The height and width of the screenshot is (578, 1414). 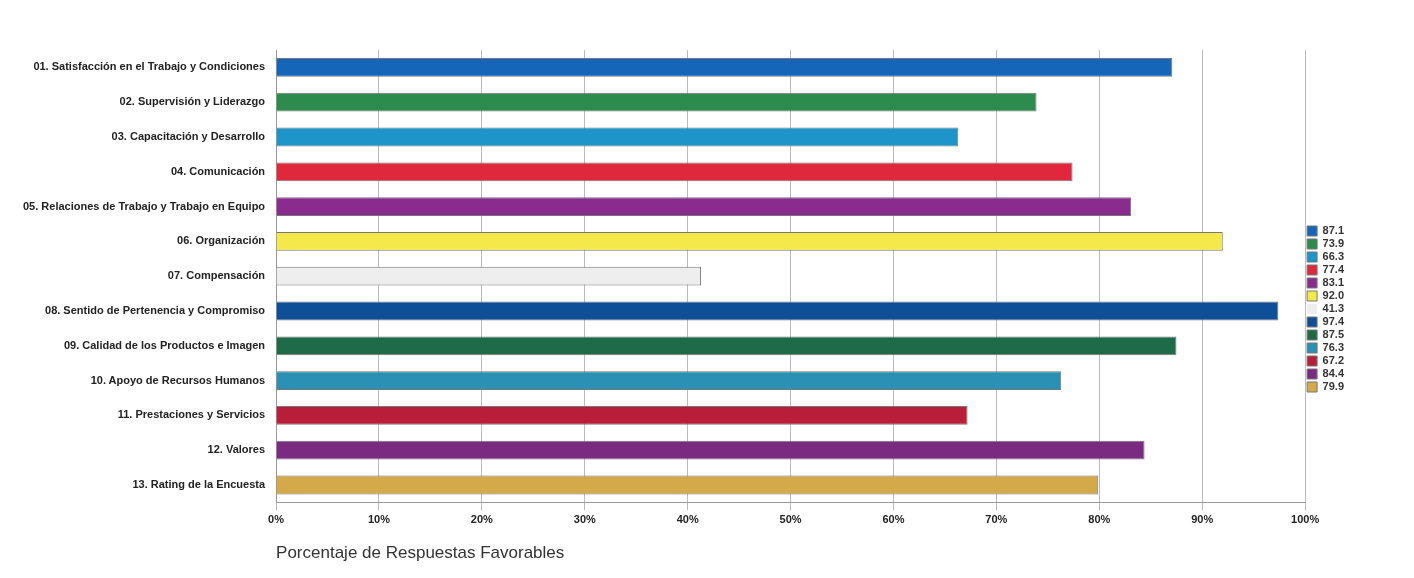 What do you see at coordinates (379, 519) in the screenshot?
I see `x-tick-label: 10%` at bounding box center [379, 519].